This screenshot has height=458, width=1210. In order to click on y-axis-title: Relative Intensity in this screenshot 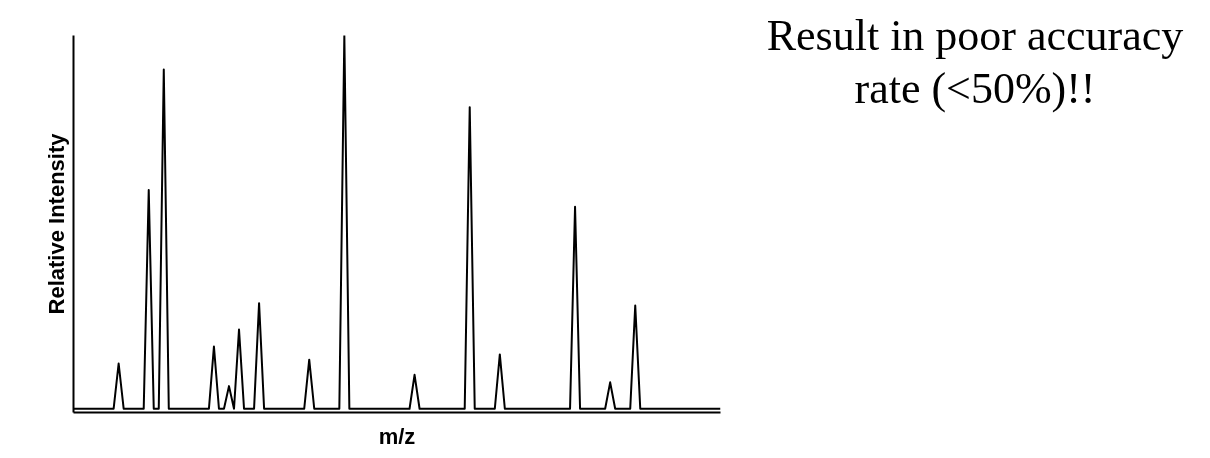, I will do `click(56, 223)`.